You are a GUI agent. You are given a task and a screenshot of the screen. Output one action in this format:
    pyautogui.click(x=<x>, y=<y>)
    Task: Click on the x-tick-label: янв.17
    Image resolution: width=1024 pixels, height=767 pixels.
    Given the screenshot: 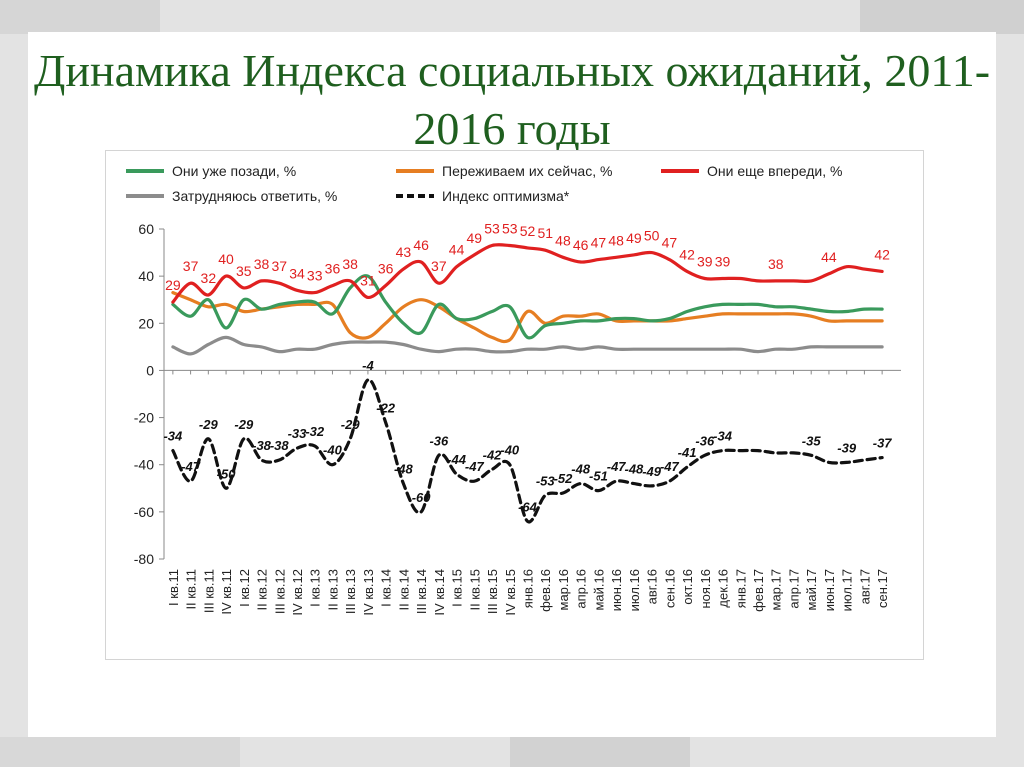 What is the action you would take?
    pyautogui.click(x=740, y=588)
    